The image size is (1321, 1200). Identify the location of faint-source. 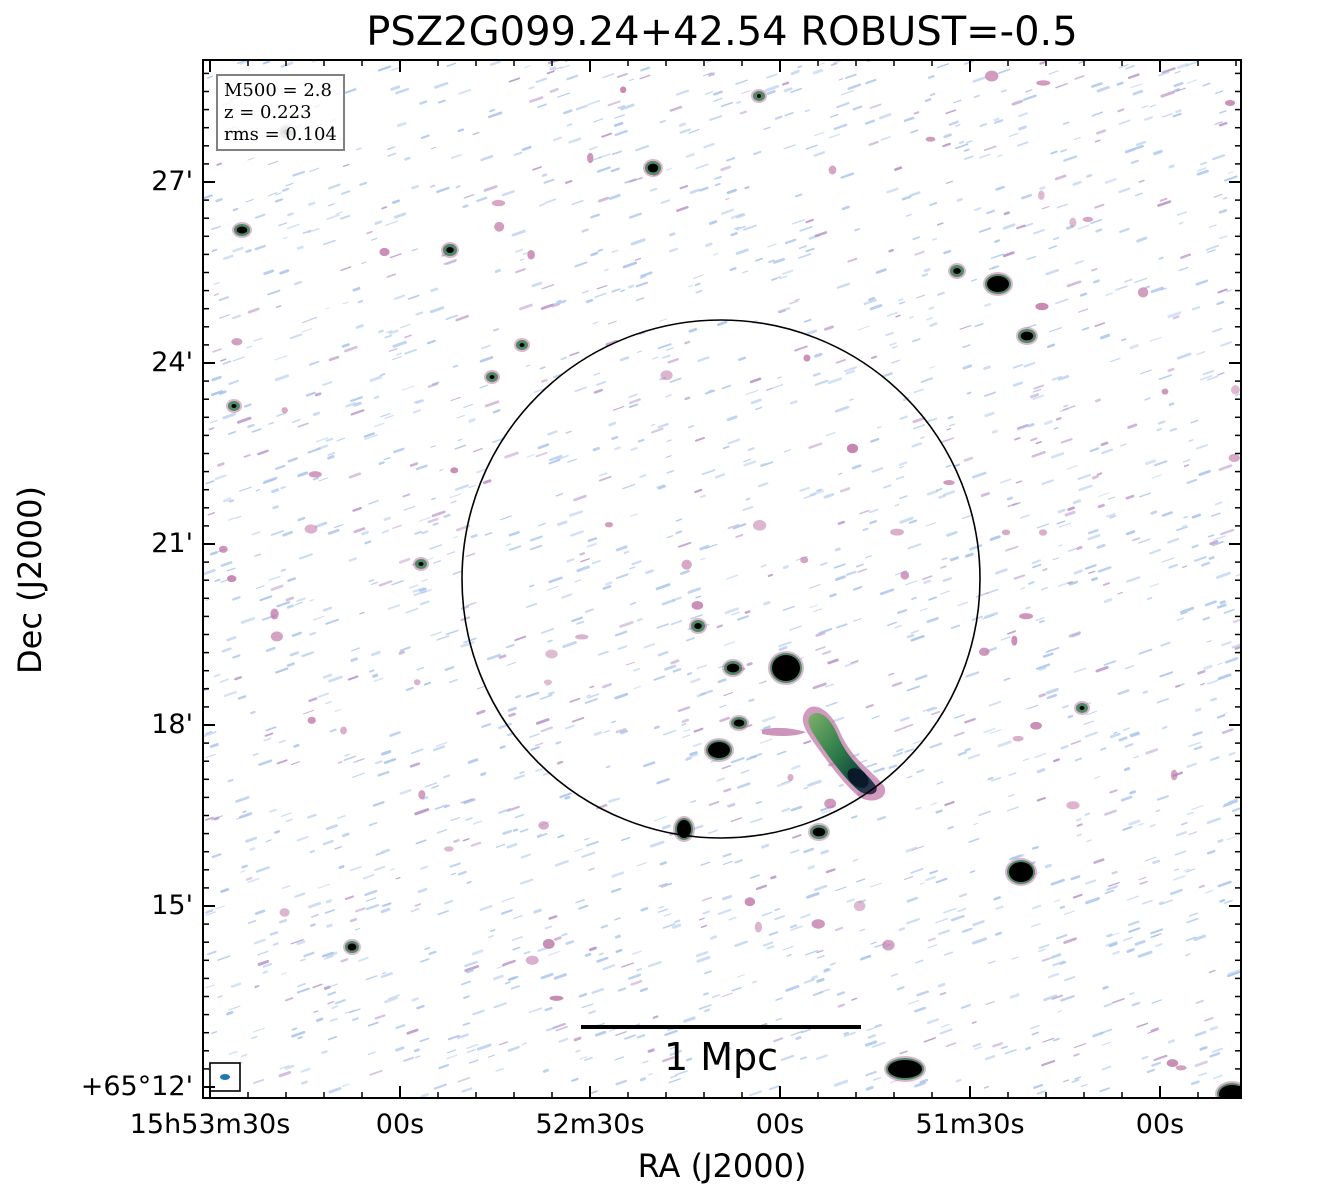
(686, 564).